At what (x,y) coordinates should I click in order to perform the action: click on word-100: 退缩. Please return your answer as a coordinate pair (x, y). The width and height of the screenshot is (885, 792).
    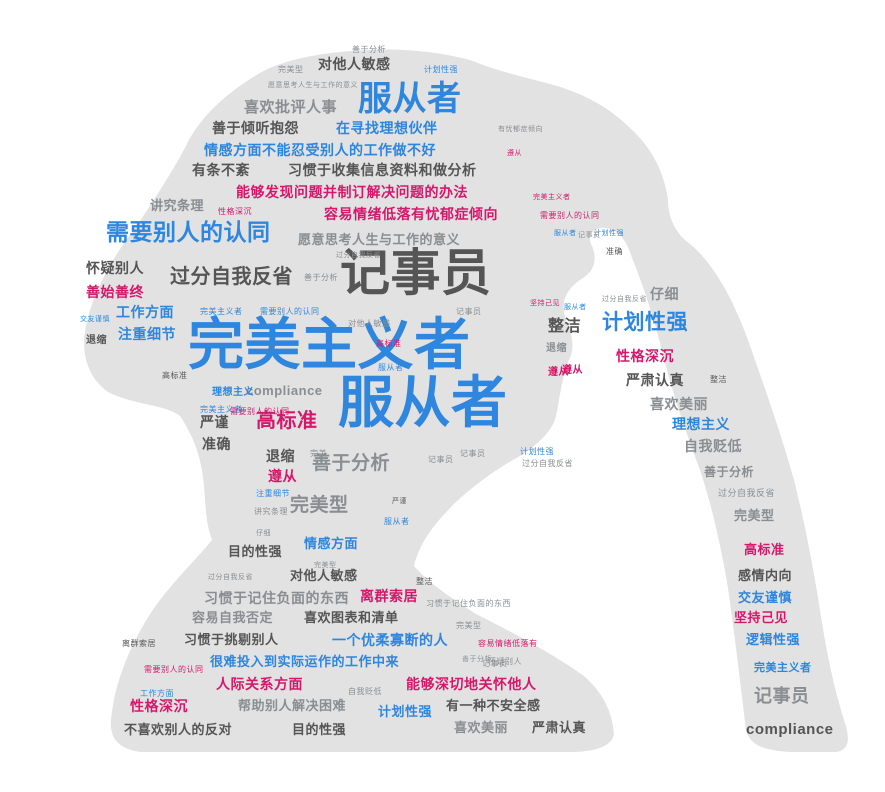
    Looking at the image, I should click on (556, 348).